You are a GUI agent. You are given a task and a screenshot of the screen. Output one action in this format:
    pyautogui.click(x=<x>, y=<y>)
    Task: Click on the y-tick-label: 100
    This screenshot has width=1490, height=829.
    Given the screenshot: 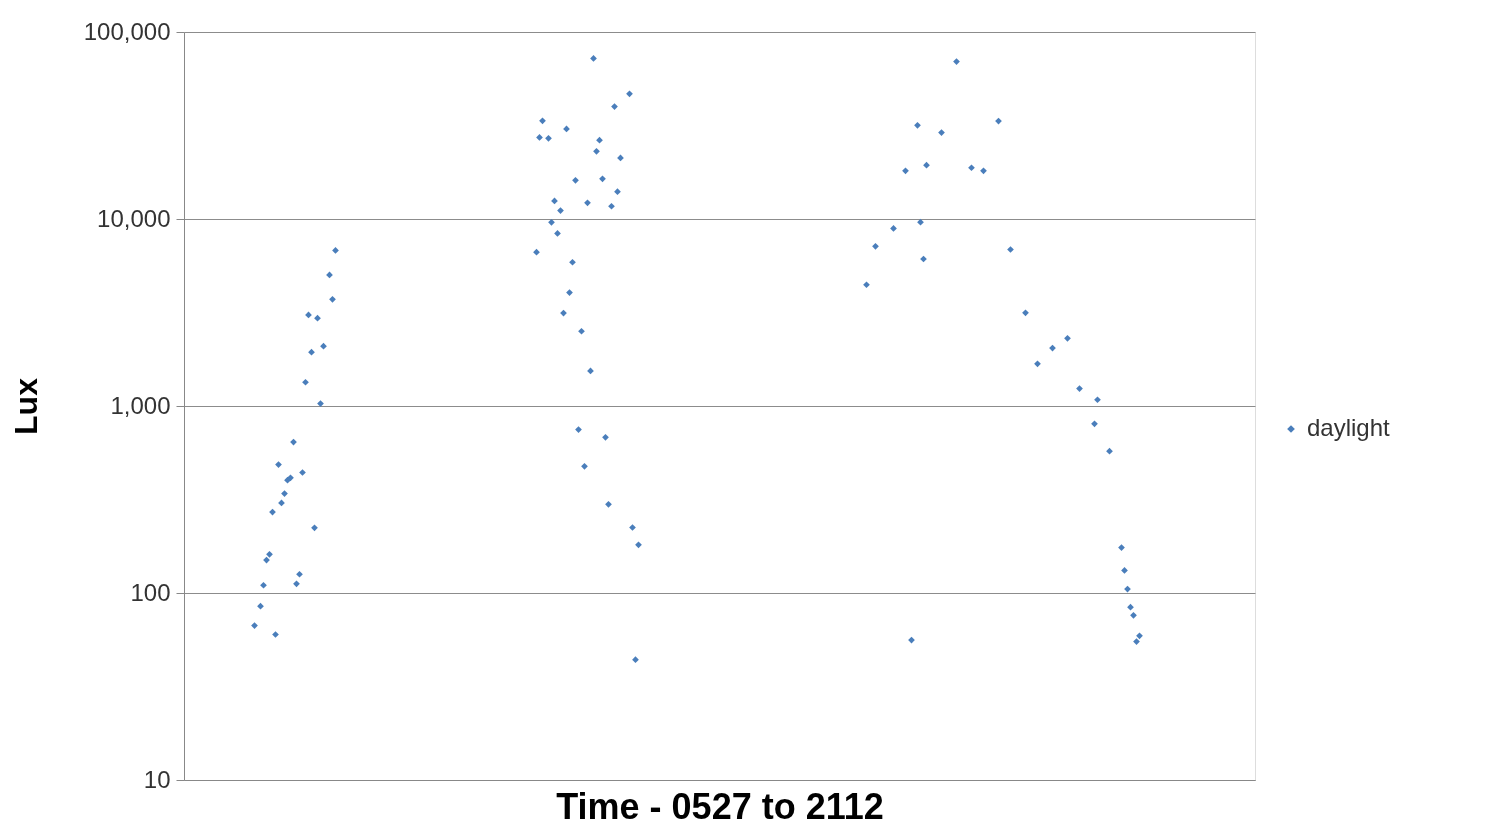 What is the action you would take?
    pyautogui.click(x=150, y=592)
    